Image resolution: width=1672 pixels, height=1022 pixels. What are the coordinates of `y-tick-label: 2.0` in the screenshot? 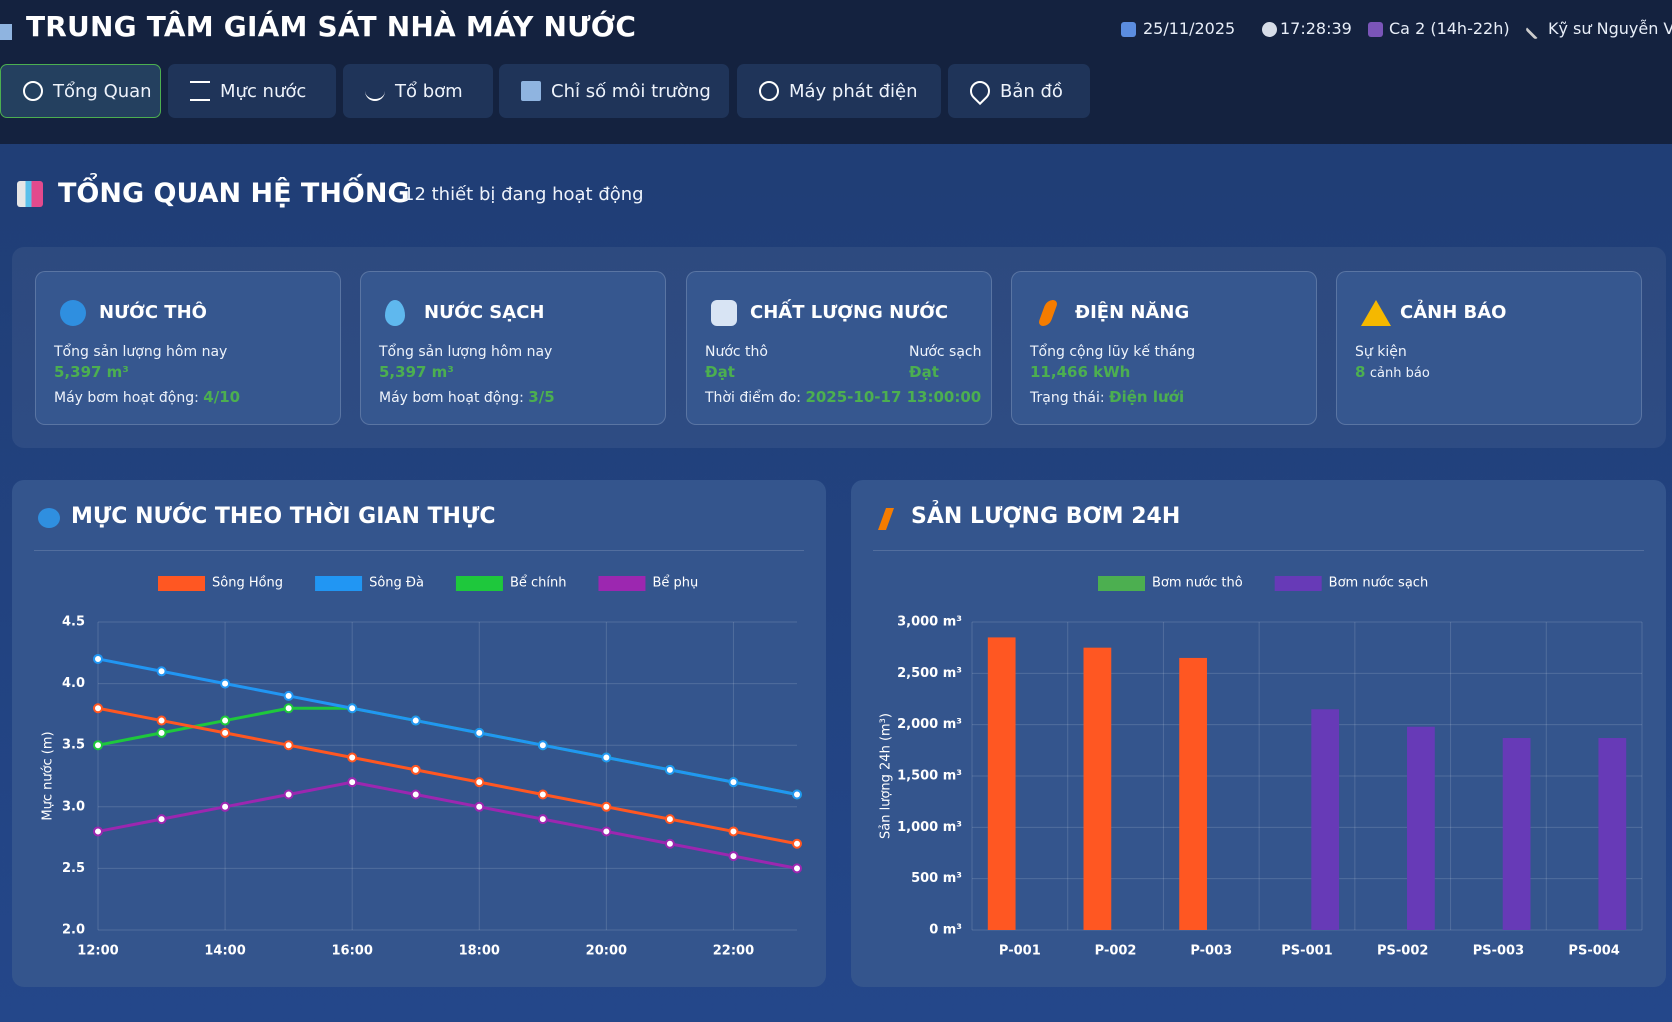 It's located at (73, 930).